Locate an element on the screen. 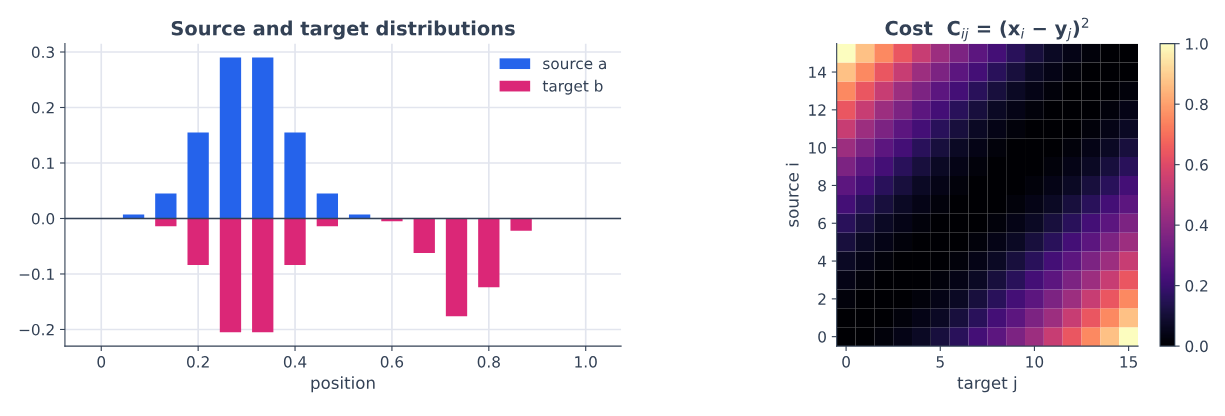 The height and width of the screenshot is (416, 1225). y-tick-label: 0.1 is located at coordinates (42, 163).